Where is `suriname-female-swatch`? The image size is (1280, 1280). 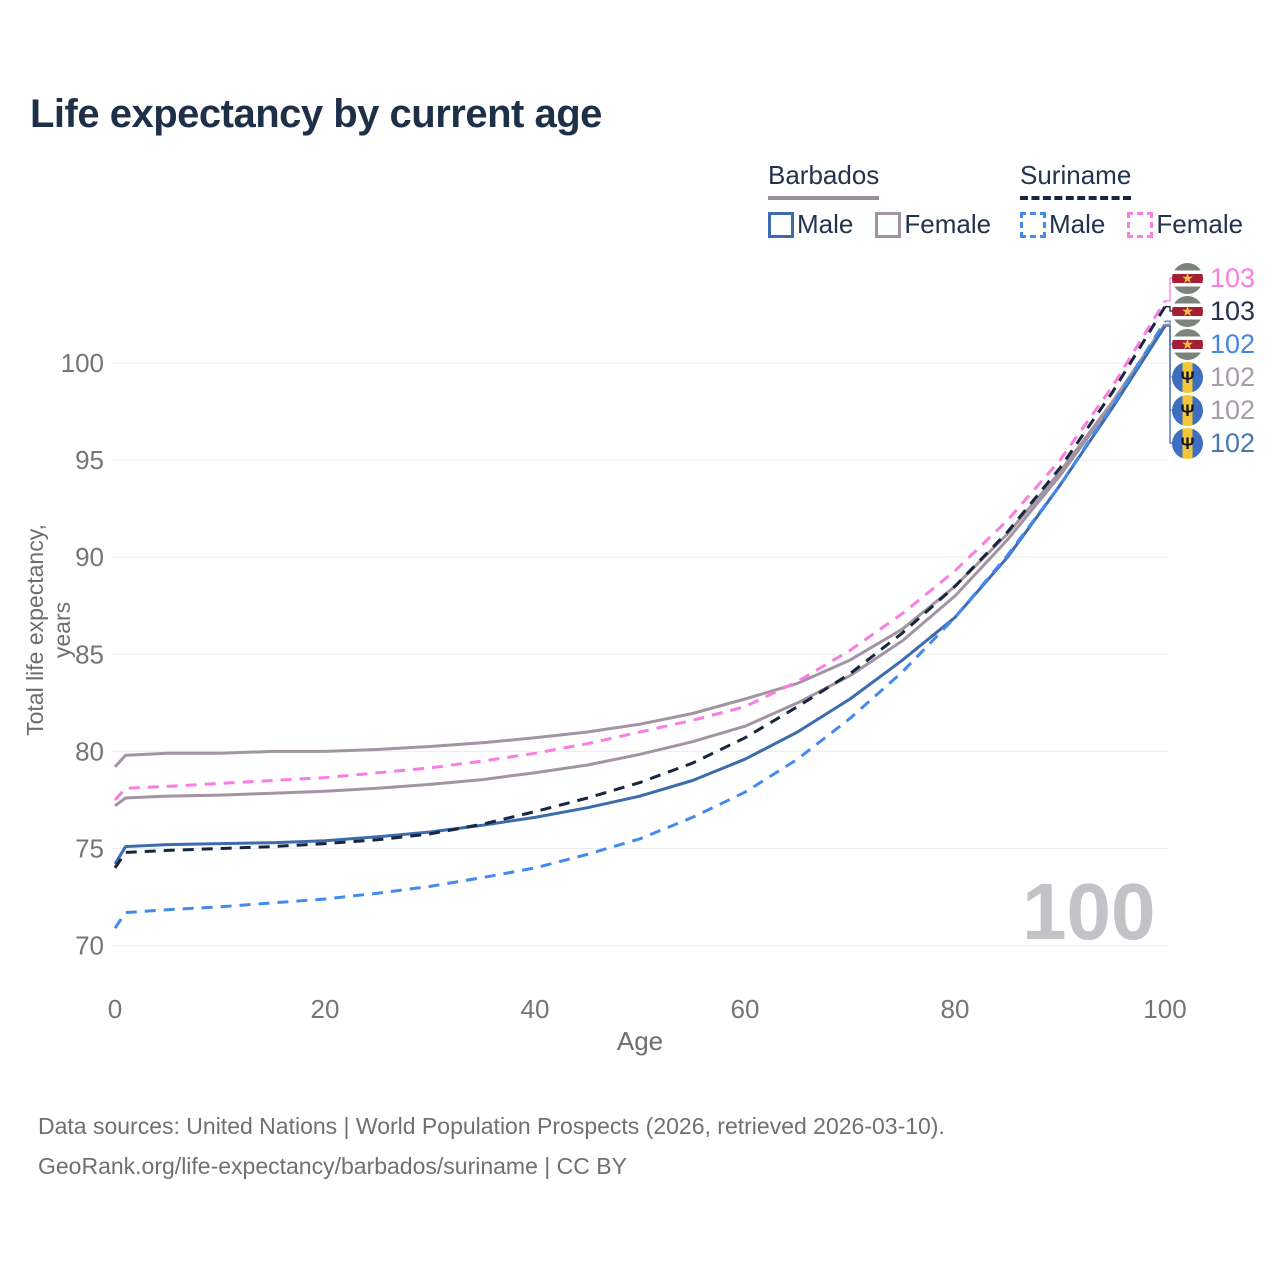 suriname-female-swatch is located at coordinates (1140, 224).